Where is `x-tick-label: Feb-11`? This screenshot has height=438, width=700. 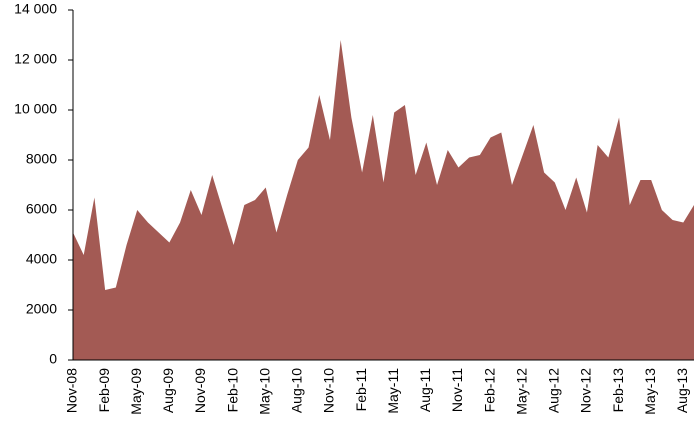
x-tick-label: Feb-11 is located at coordinates (361, 390).